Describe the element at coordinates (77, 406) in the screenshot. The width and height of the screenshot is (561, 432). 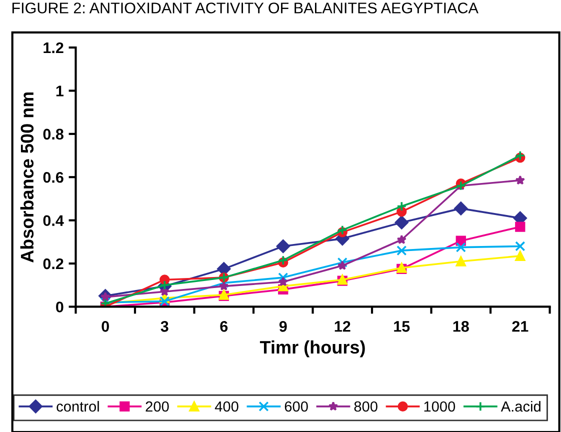
I see `legend-label: control` at that location.